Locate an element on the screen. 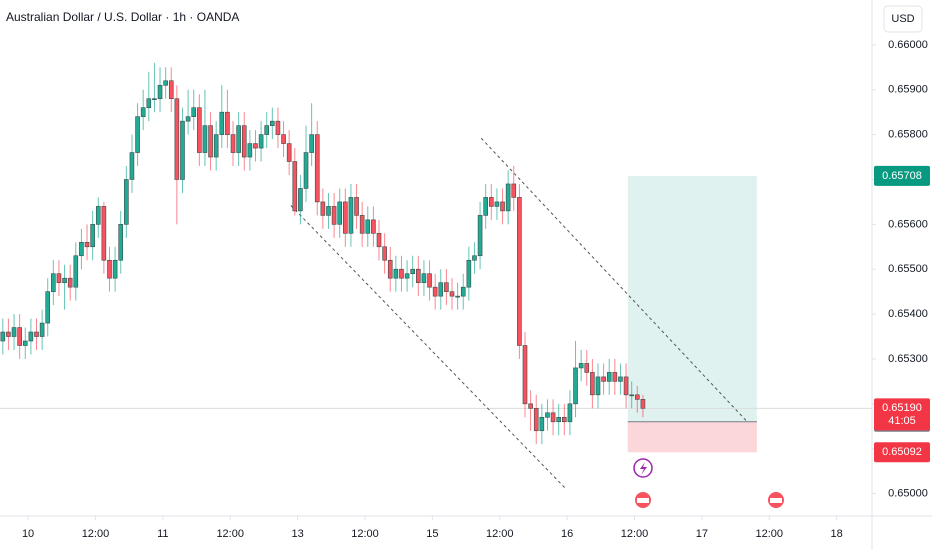 The height and width of the screenshot is (550, 932). stop-zone is located at coordinates (692, 437).